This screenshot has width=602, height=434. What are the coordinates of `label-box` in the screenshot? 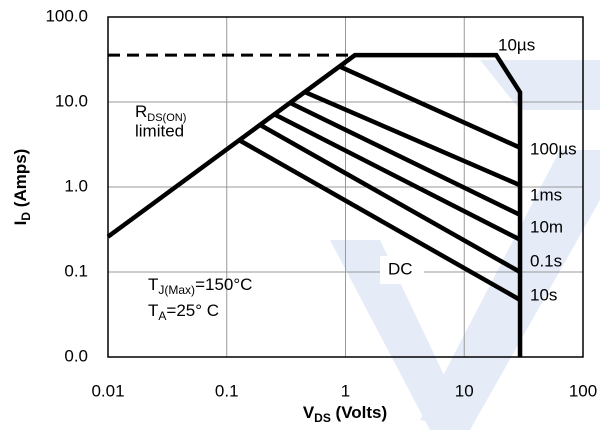 It's located at (402, 270).